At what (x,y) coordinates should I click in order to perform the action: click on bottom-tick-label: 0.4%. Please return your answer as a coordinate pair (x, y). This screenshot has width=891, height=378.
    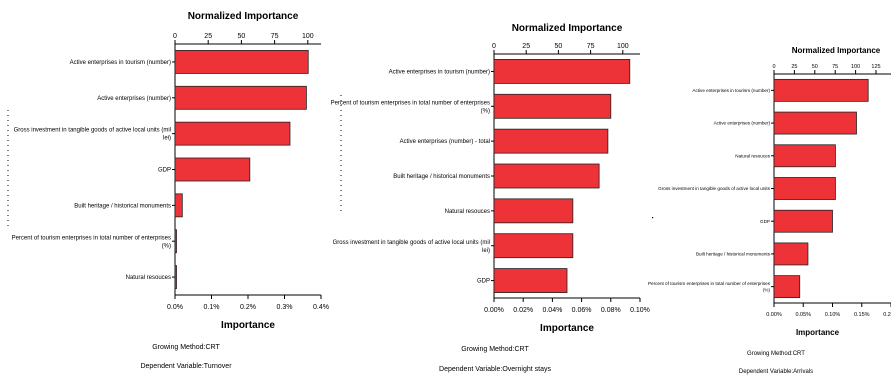
    Looking at the image, I should click on (321, 307).